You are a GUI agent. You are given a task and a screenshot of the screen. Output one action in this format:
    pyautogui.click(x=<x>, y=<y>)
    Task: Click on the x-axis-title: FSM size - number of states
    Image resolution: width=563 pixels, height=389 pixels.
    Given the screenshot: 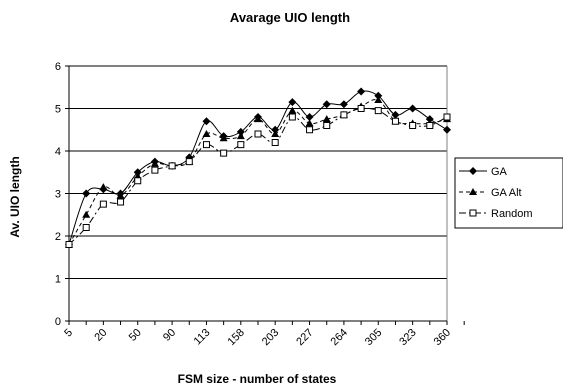 What is the action you would take?
    pyautogui.click(x=257, y=379)
    